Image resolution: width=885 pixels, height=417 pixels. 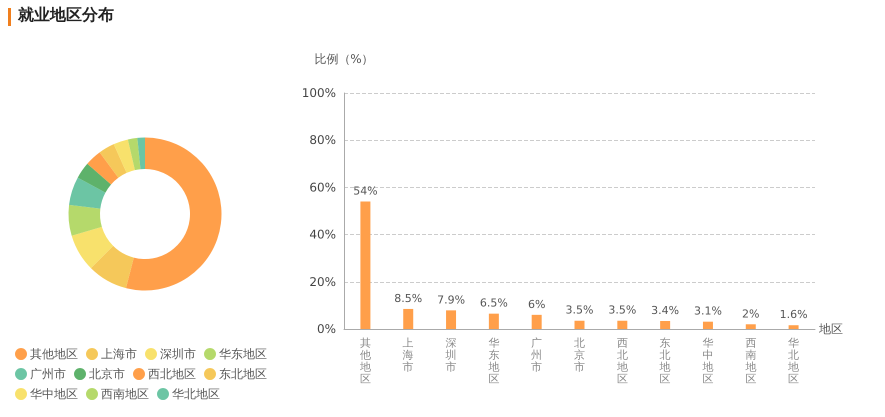 What do you see at coordinates (365, 191) in the screenshot?
I see `data-label: 54%` at bounding box center [365, 191].